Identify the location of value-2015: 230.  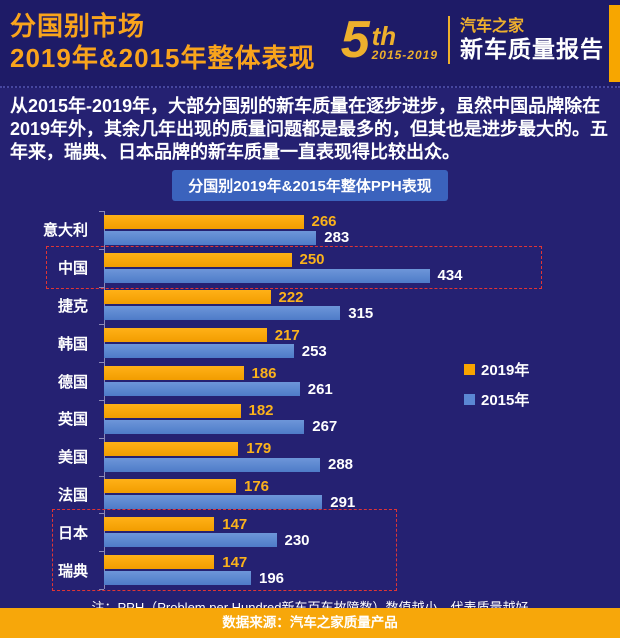
(297, 540).